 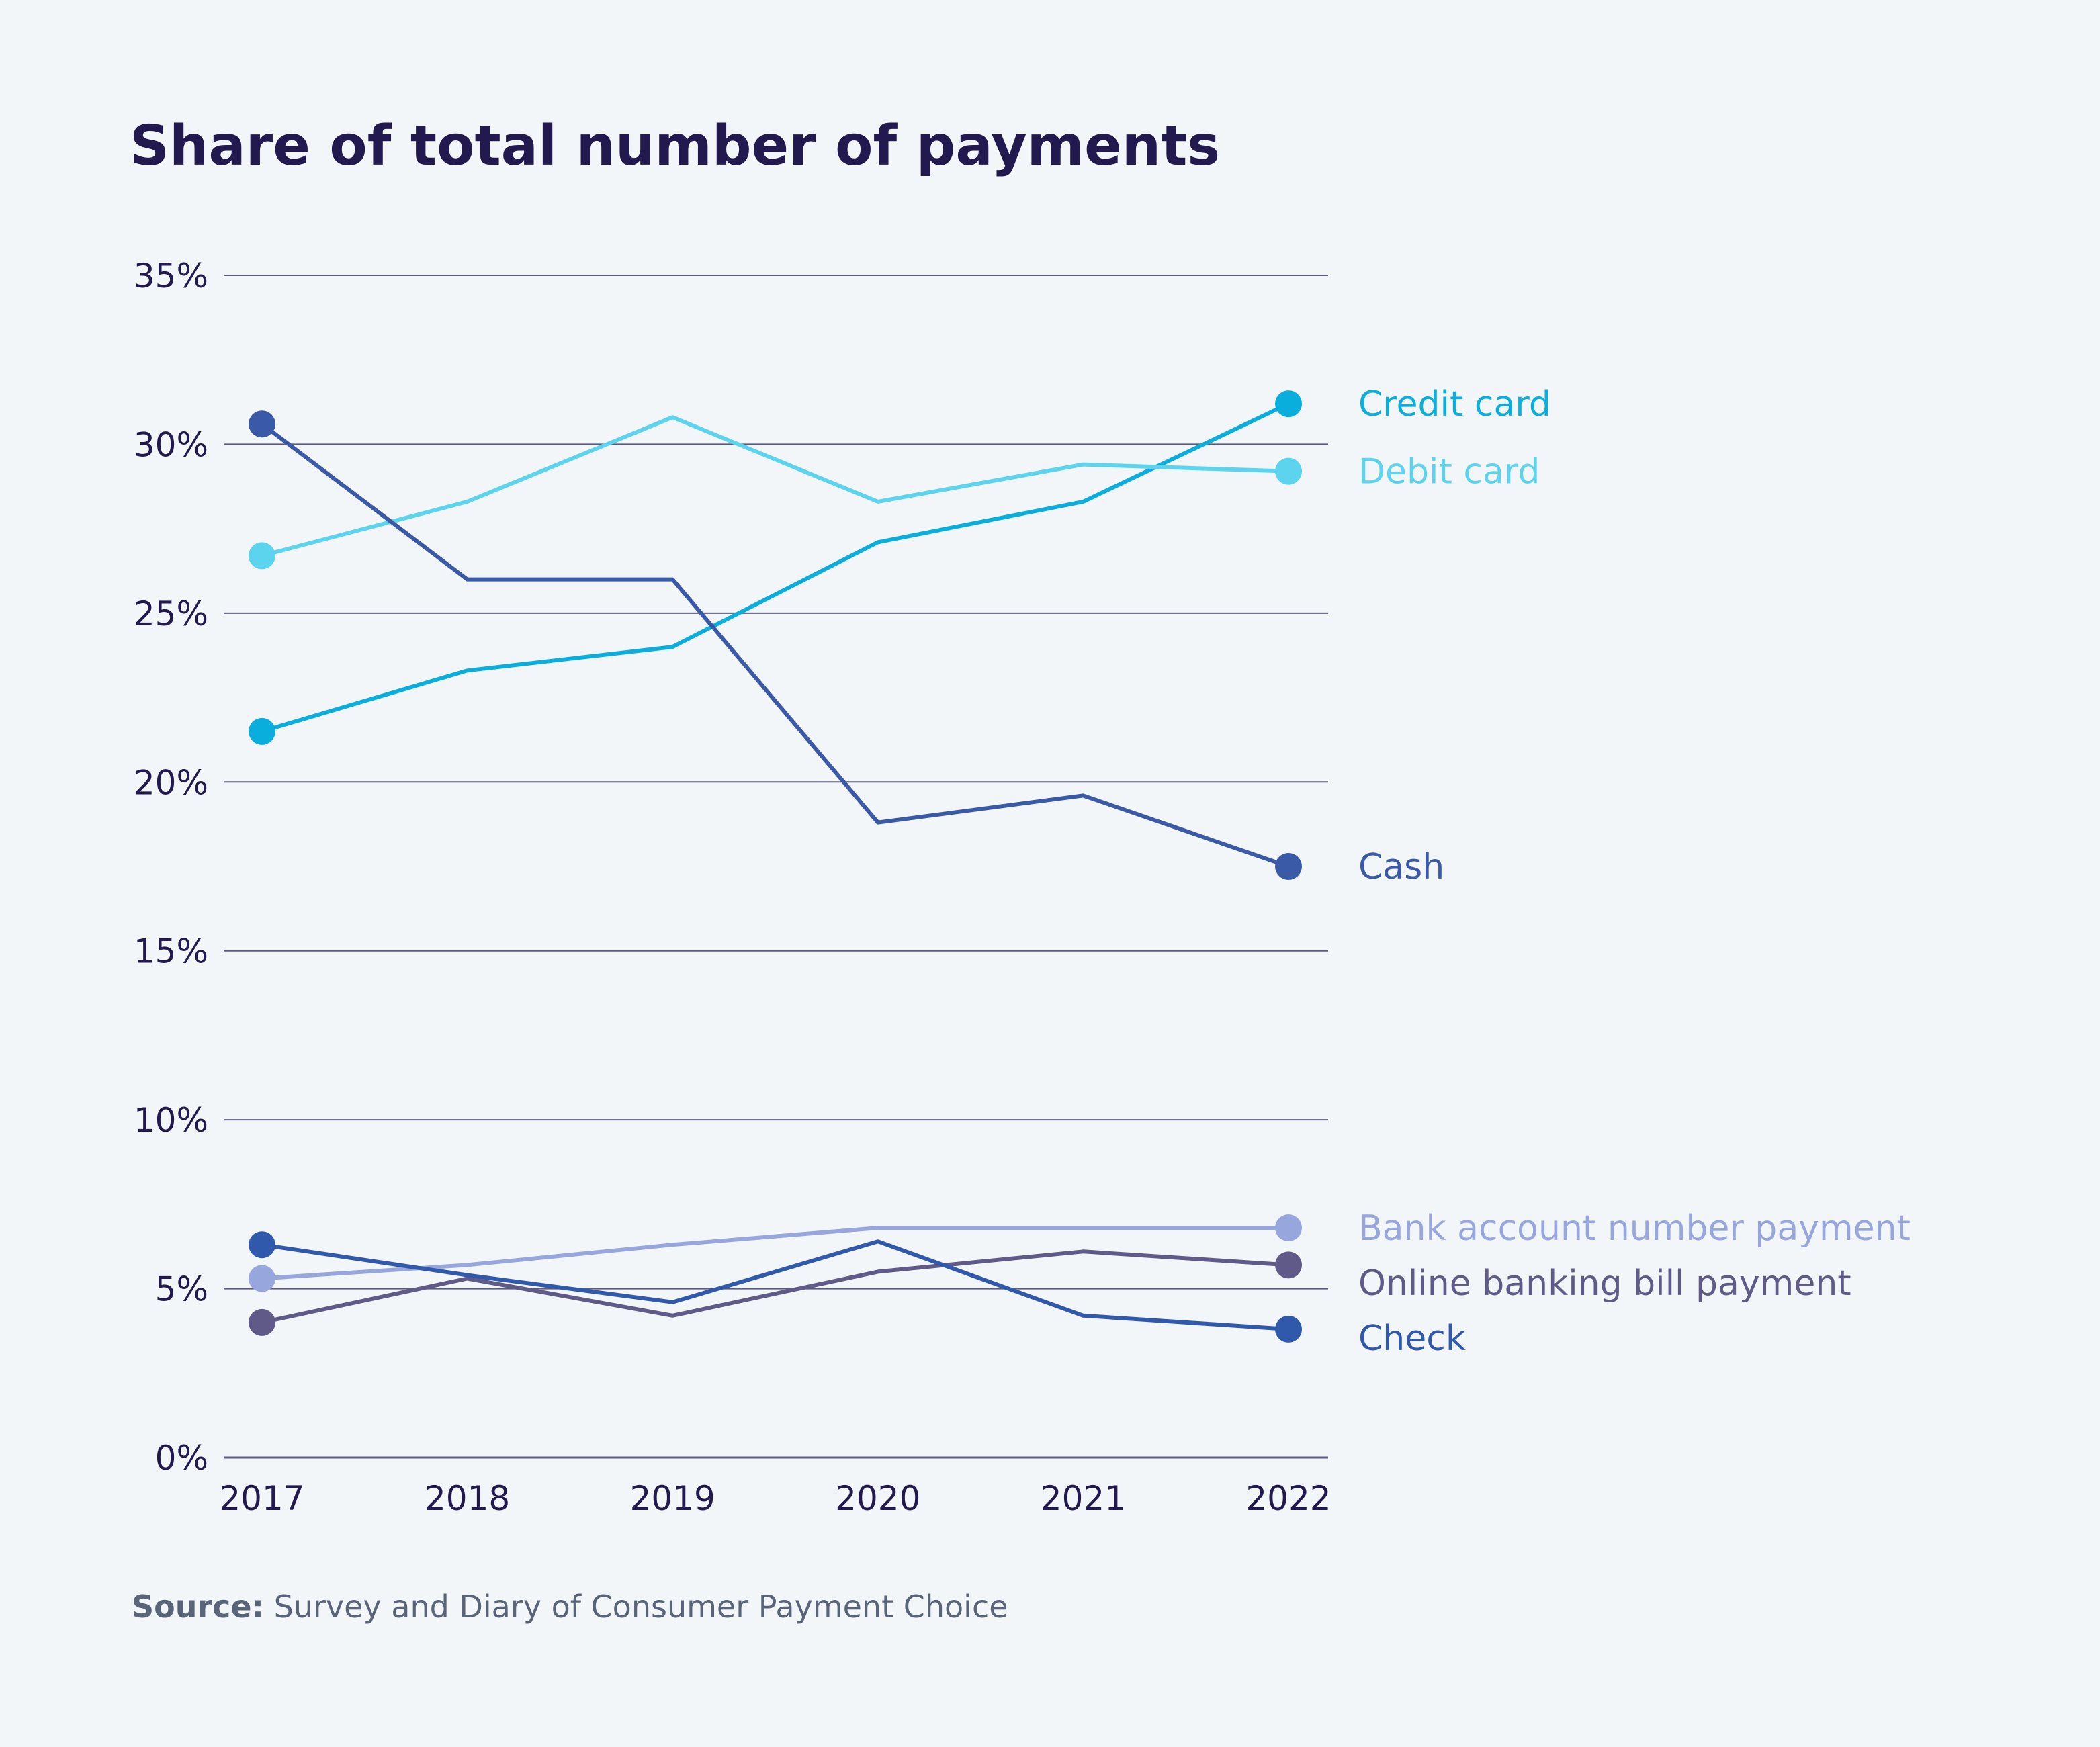 I want to click on data-point-cash-2022, so click(x=1288, y=866).